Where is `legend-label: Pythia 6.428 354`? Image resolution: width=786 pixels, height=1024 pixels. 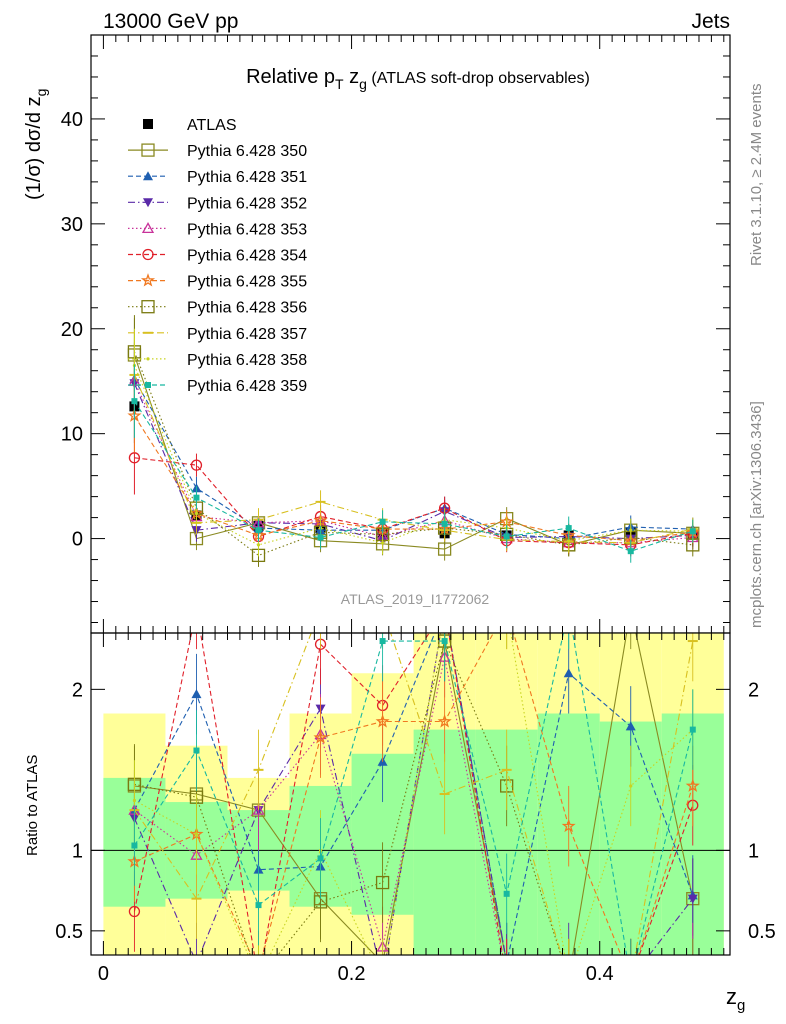
legend-label: Pythia 6.428 354 is located at coordinates (247, 256).